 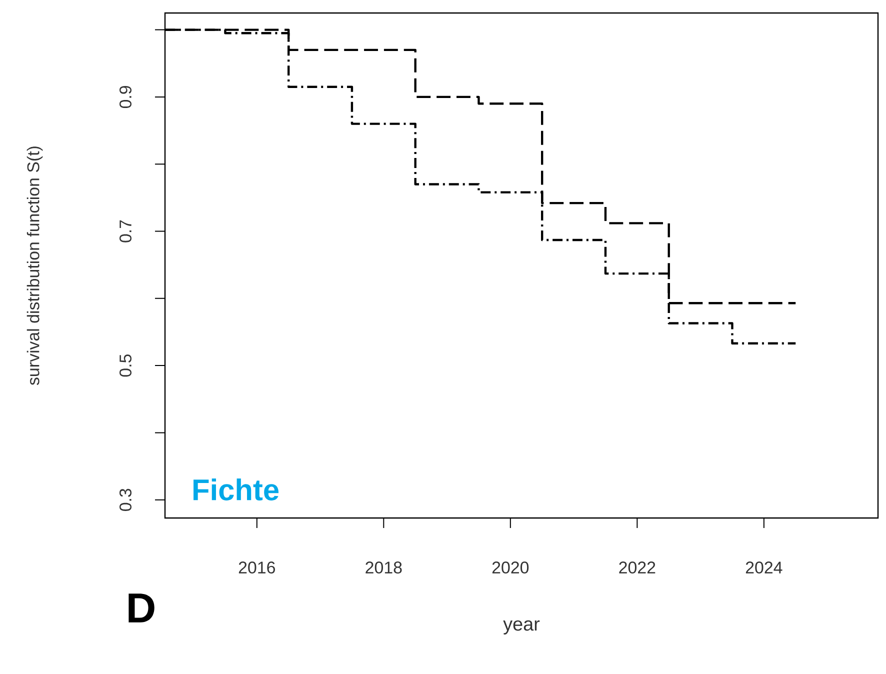 I want to click on x-tick-label: 2024, so click(x=764, y=568).